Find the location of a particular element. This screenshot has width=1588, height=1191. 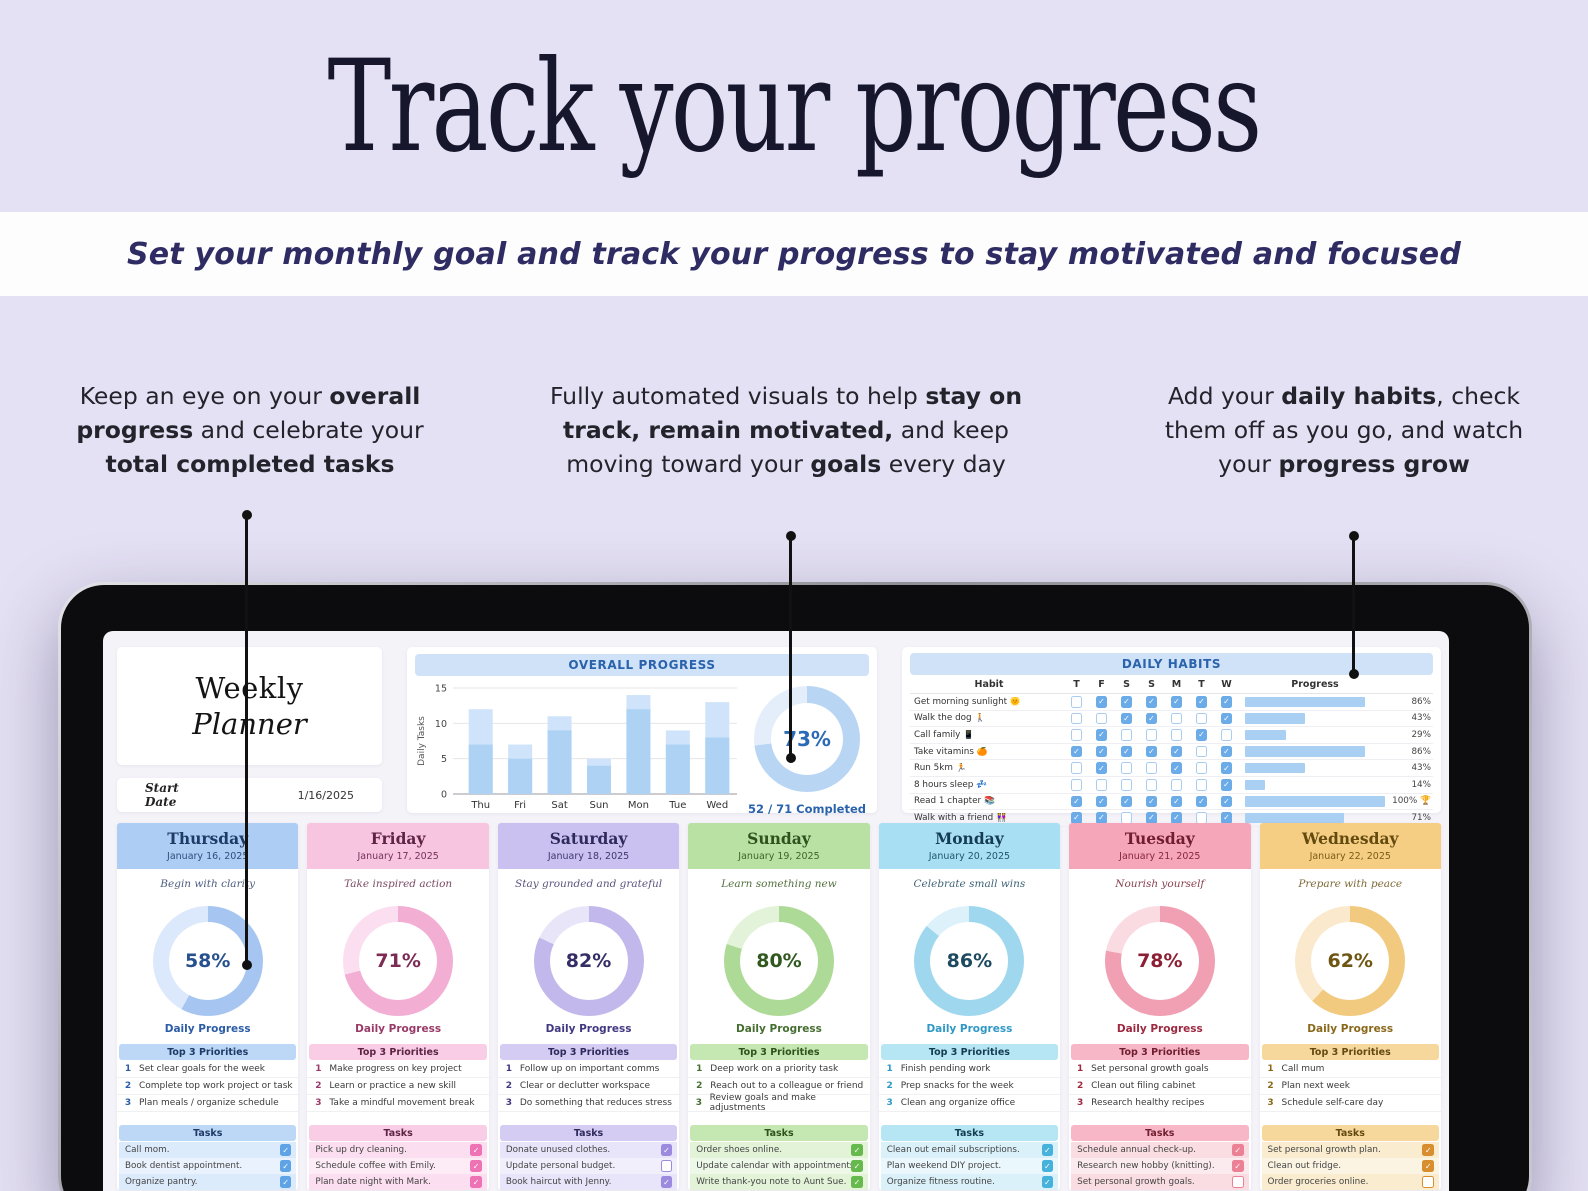

task-text: Order shoes online. is located at coordinates (739, 1150).